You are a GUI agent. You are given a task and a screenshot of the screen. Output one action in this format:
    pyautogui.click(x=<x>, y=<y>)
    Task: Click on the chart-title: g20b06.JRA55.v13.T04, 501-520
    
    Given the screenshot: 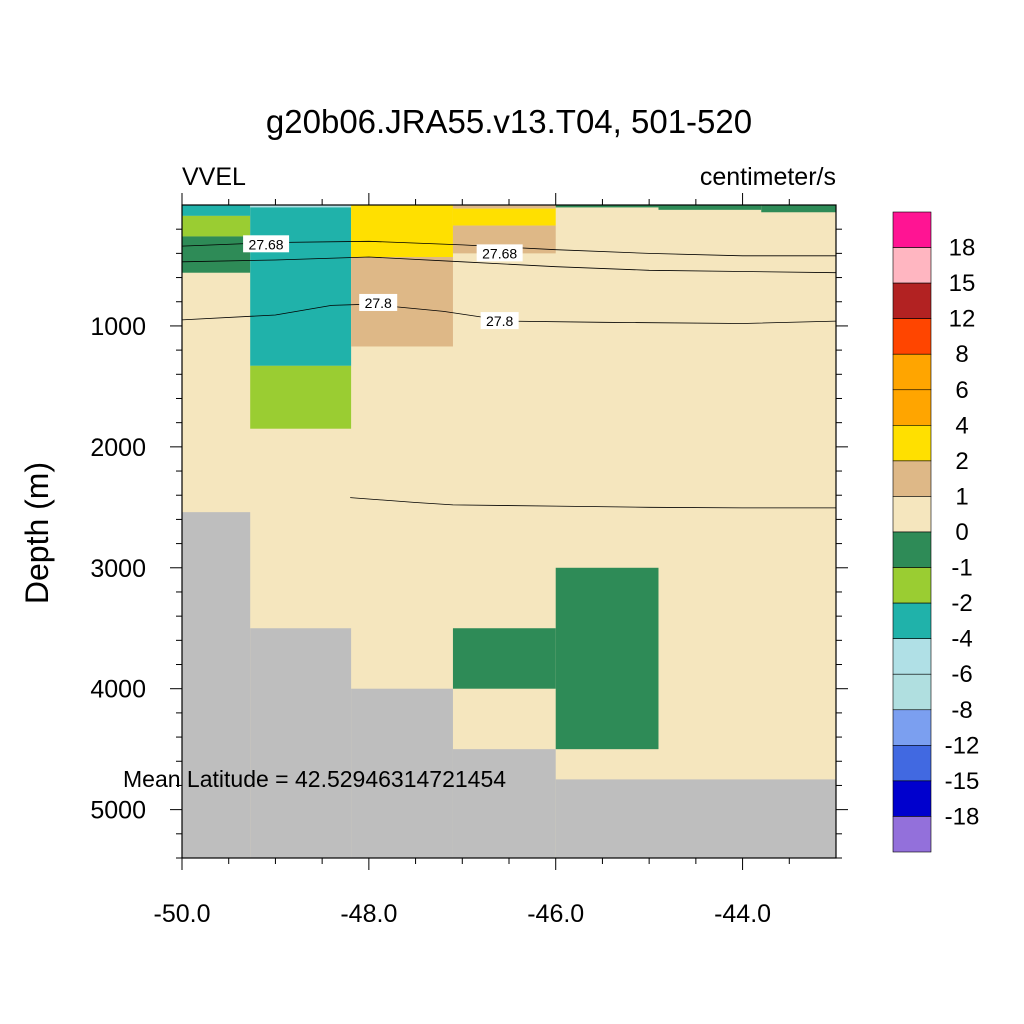 What is the action you would take?
    pyautogui.click(x=509, y=121)
    